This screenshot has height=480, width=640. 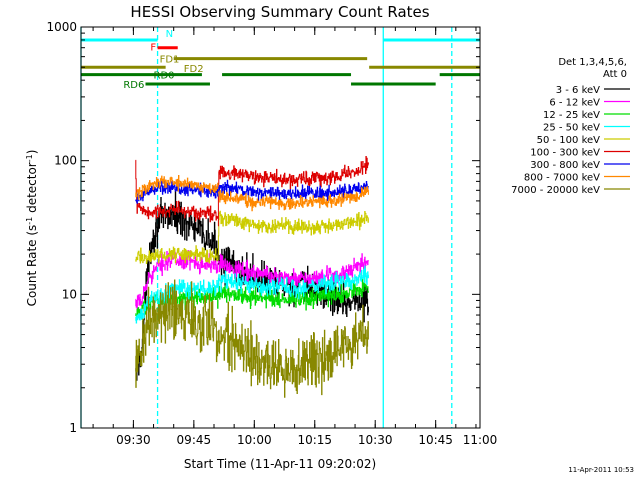 What do you see at coordinates (314, 440) in the screenshot?
I see `x-tick-label: 10:15` at bounding box center [314, 440].